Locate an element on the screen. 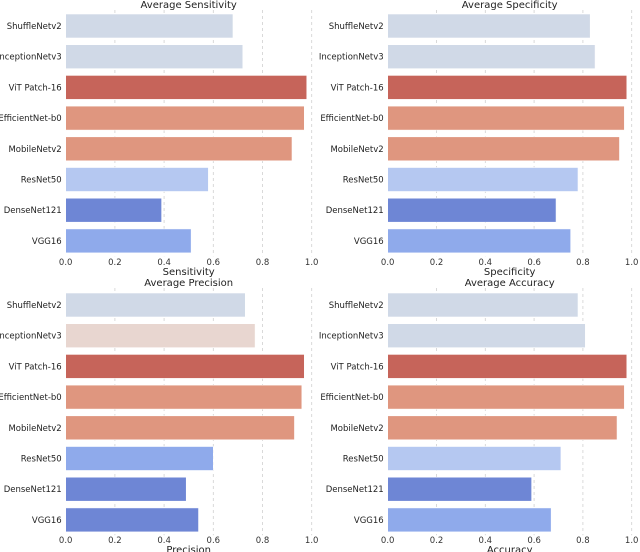  chart-title: Average Specificity is located at coordinates (510, 5).